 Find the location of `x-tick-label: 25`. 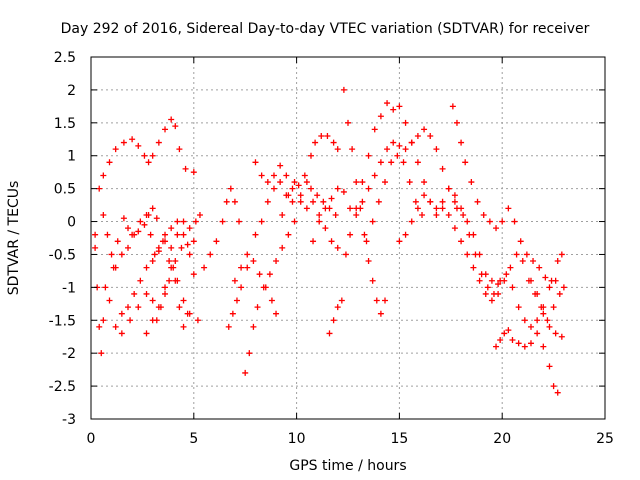

x-tick-label: 25 is located at coordinates (605, 439).